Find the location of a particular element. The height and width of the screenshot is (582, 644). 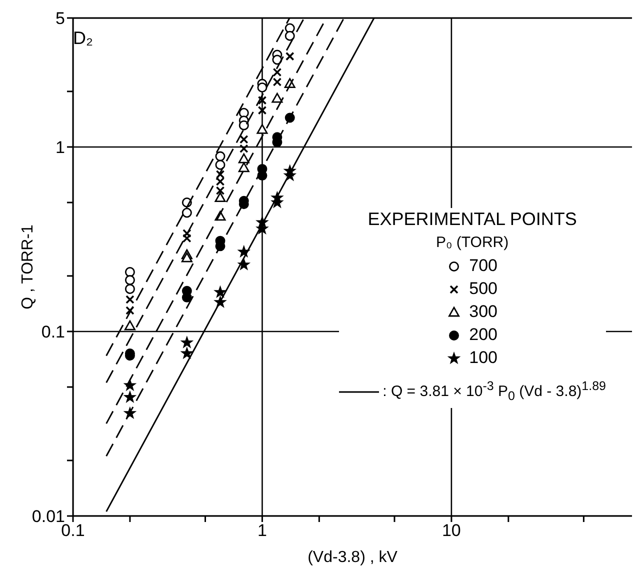

legend-label: : Q = 3.81 × 10$^{-3}$ P$_{0}$ (Vd - 3.8)$^{1.89}$ is located at coordinates (494, 391).